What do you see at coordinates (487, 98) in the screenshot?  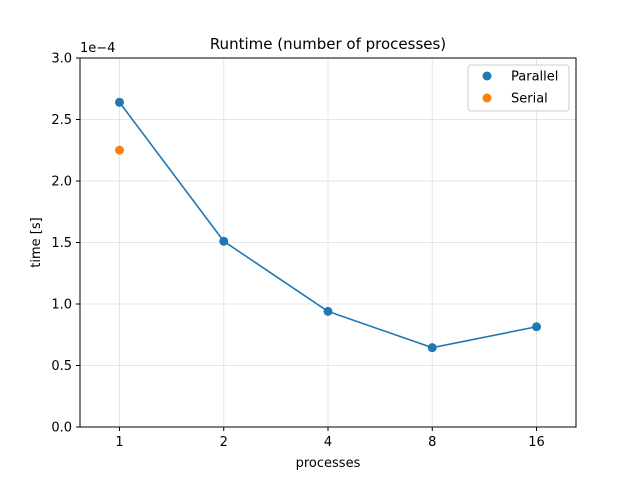 I see `legend-marker-serial` at bounding box center [487, 98].